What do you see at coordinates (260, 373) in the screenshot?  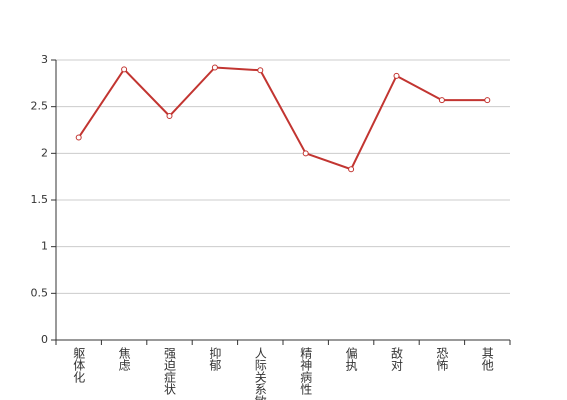 I see `x-tick-label: 人际关系敏感` at bounding box center [260, 373].